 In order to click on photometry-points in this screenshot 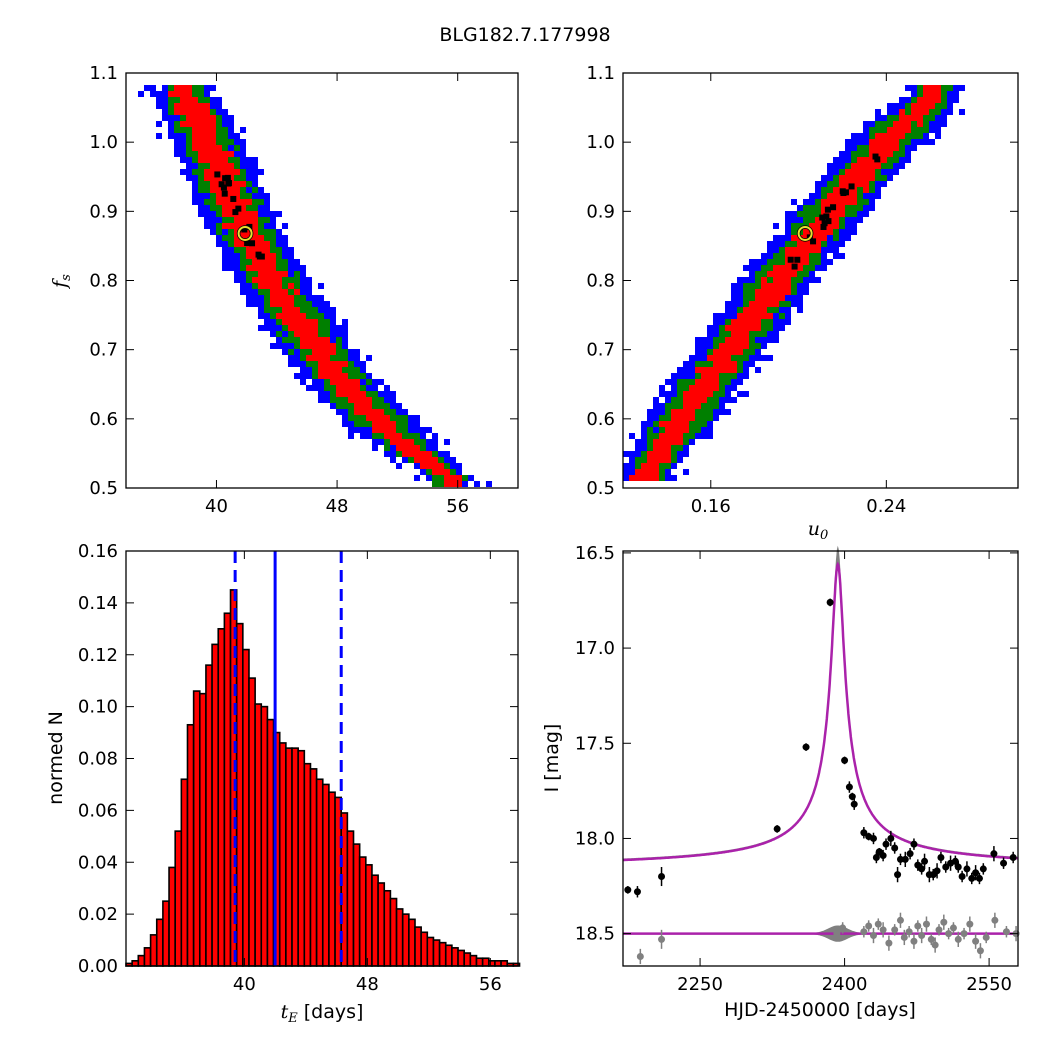, I will do `click(822, 781)`.